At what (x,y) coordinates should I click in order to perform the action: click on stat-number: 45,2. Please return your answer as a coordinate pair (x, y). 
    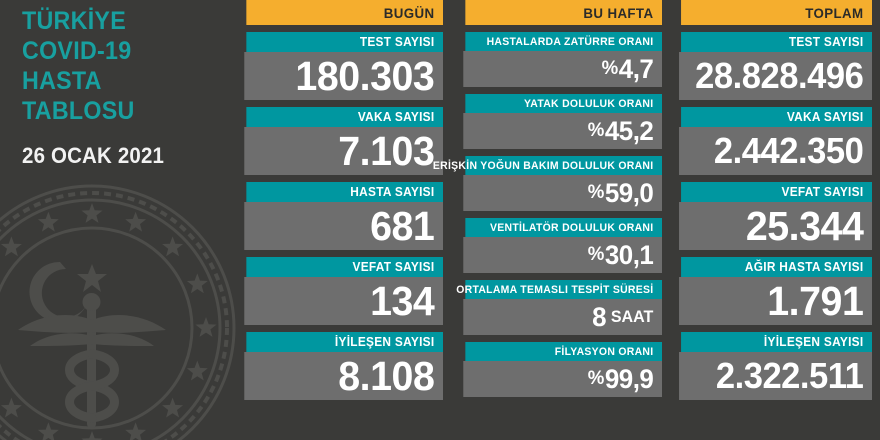
    Looking at the image, I should click on (629, 131).